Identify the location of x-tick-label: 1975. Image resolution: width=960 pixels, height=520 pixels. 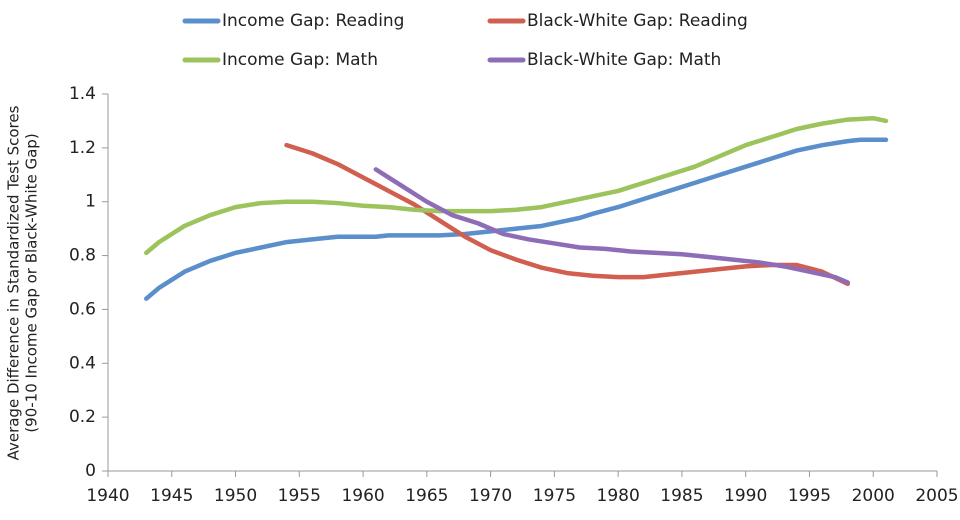
(554, 496).